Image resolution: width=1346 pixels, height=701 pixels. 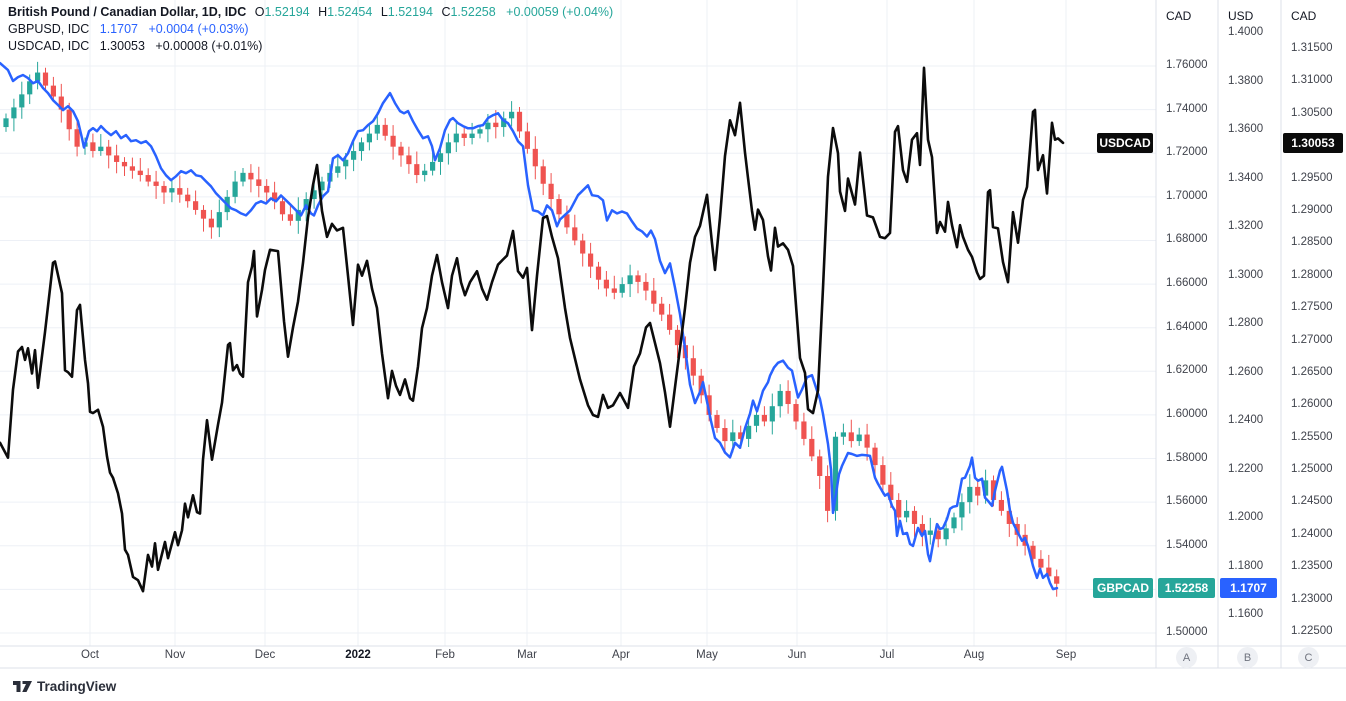 I want to click on gbpcad-series-chip: GBPCAD, so click(x=1123, y=588).